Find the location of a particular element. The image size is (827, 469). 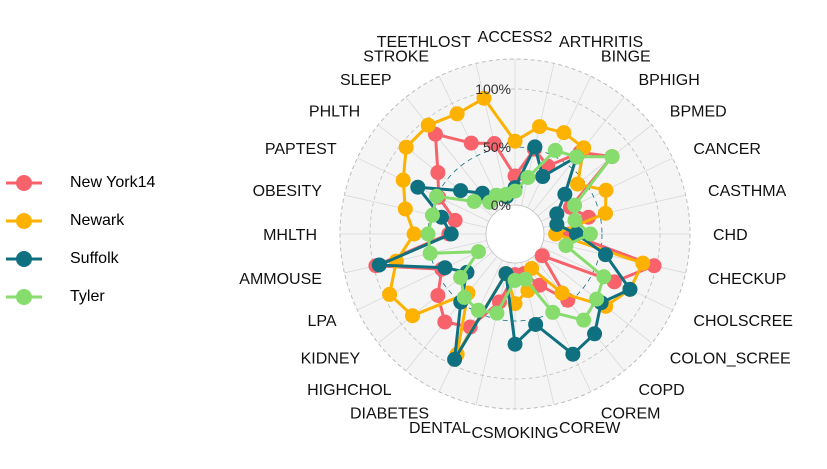

axis-label-paptest: PAPTEST is located at coordinates (301, 149).